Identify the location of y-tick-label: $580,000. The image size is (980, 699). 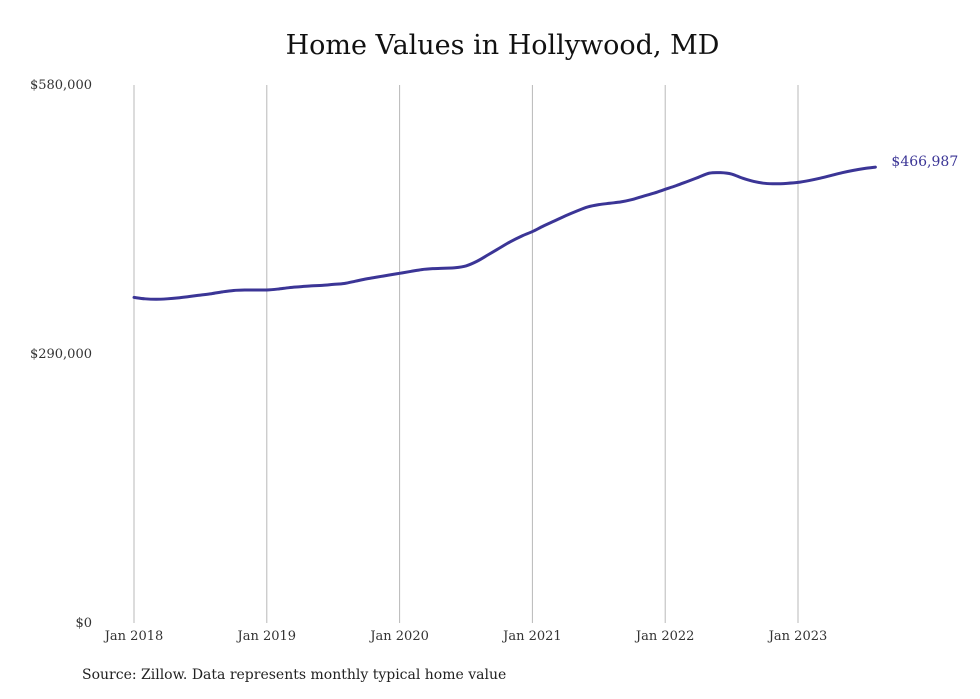
(61, 85).